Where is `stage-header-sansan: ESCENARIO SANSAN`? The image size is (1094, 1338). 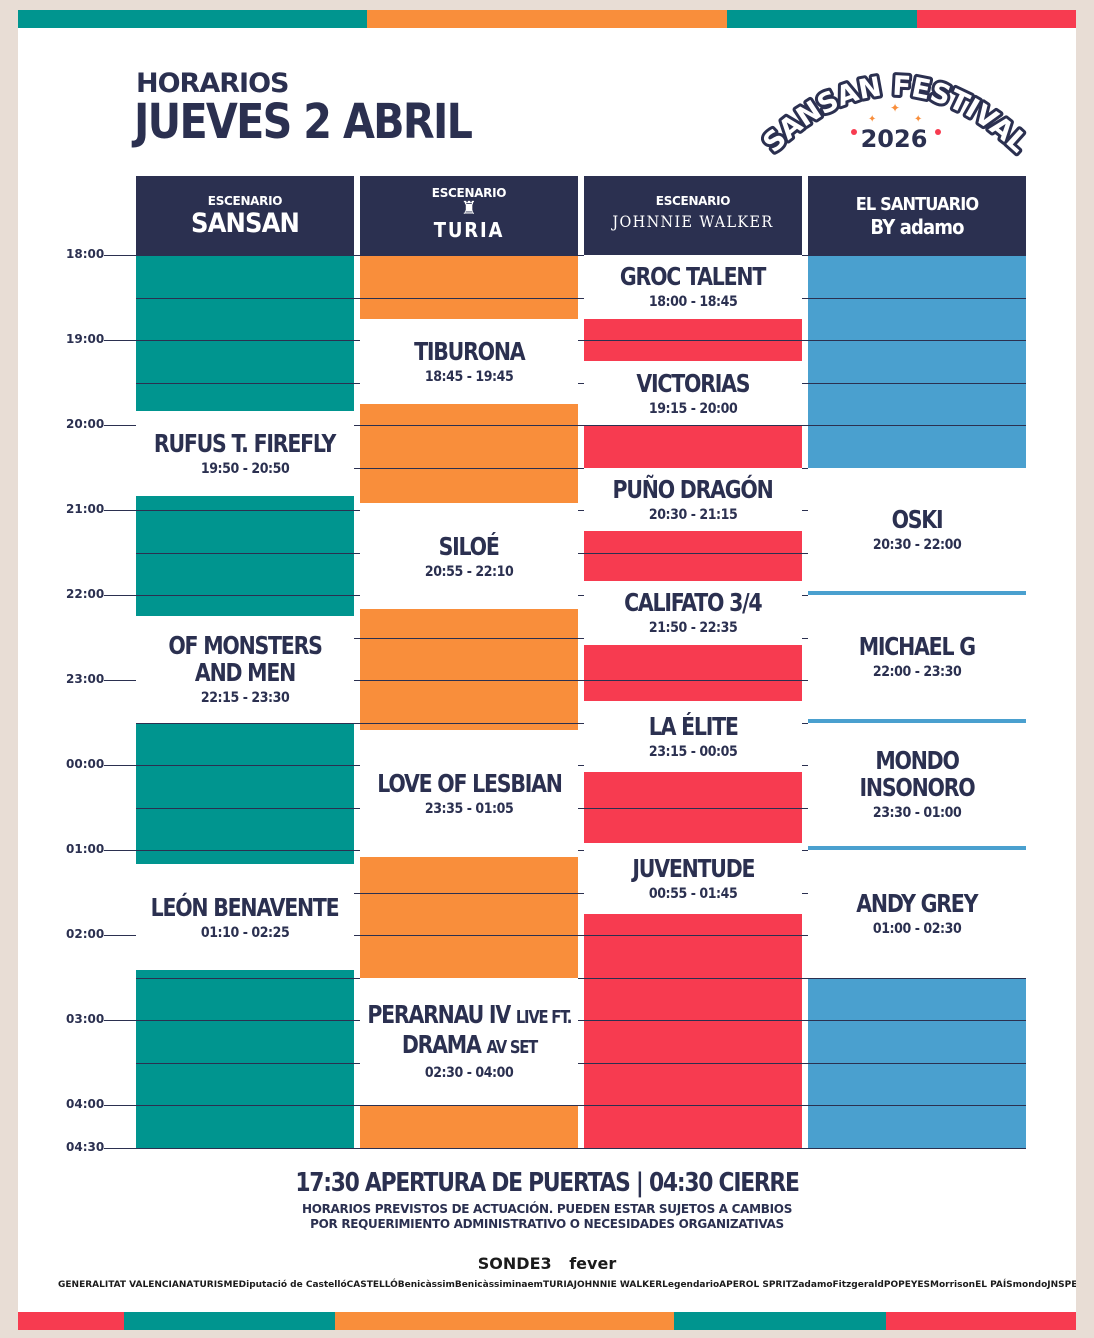
stage-header-sansan: ESCENARIO SANSAN is located at coordinates (245, 216).